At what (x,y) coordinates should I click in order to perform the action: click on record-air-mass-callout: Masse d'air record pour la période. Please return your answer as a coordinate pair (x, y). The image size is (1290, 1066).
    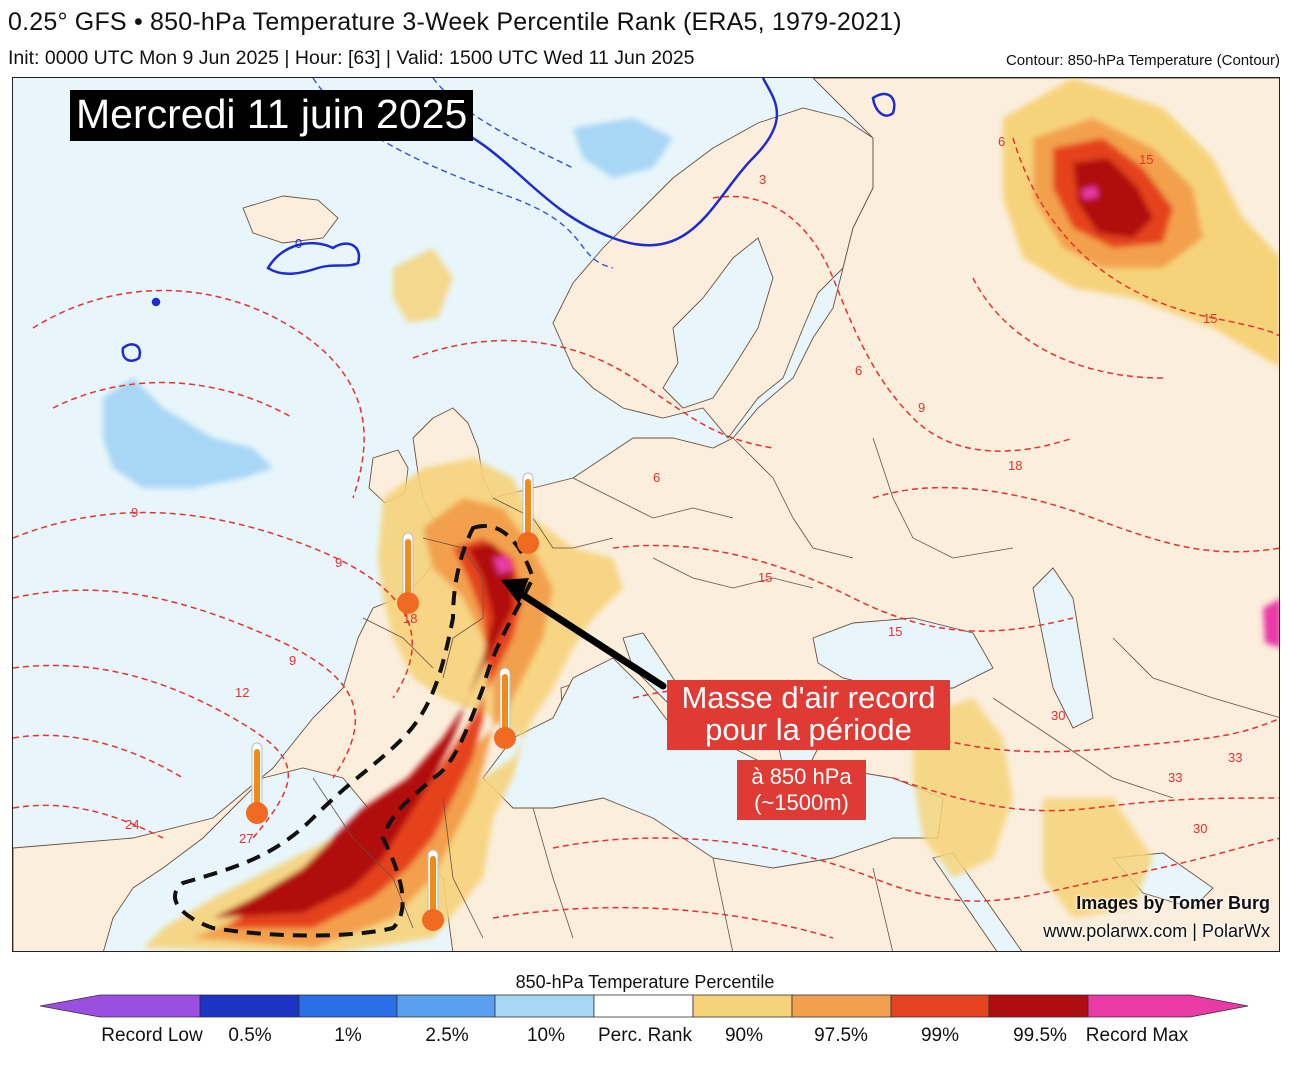
    Looking at the image, I should click on (808, 715).